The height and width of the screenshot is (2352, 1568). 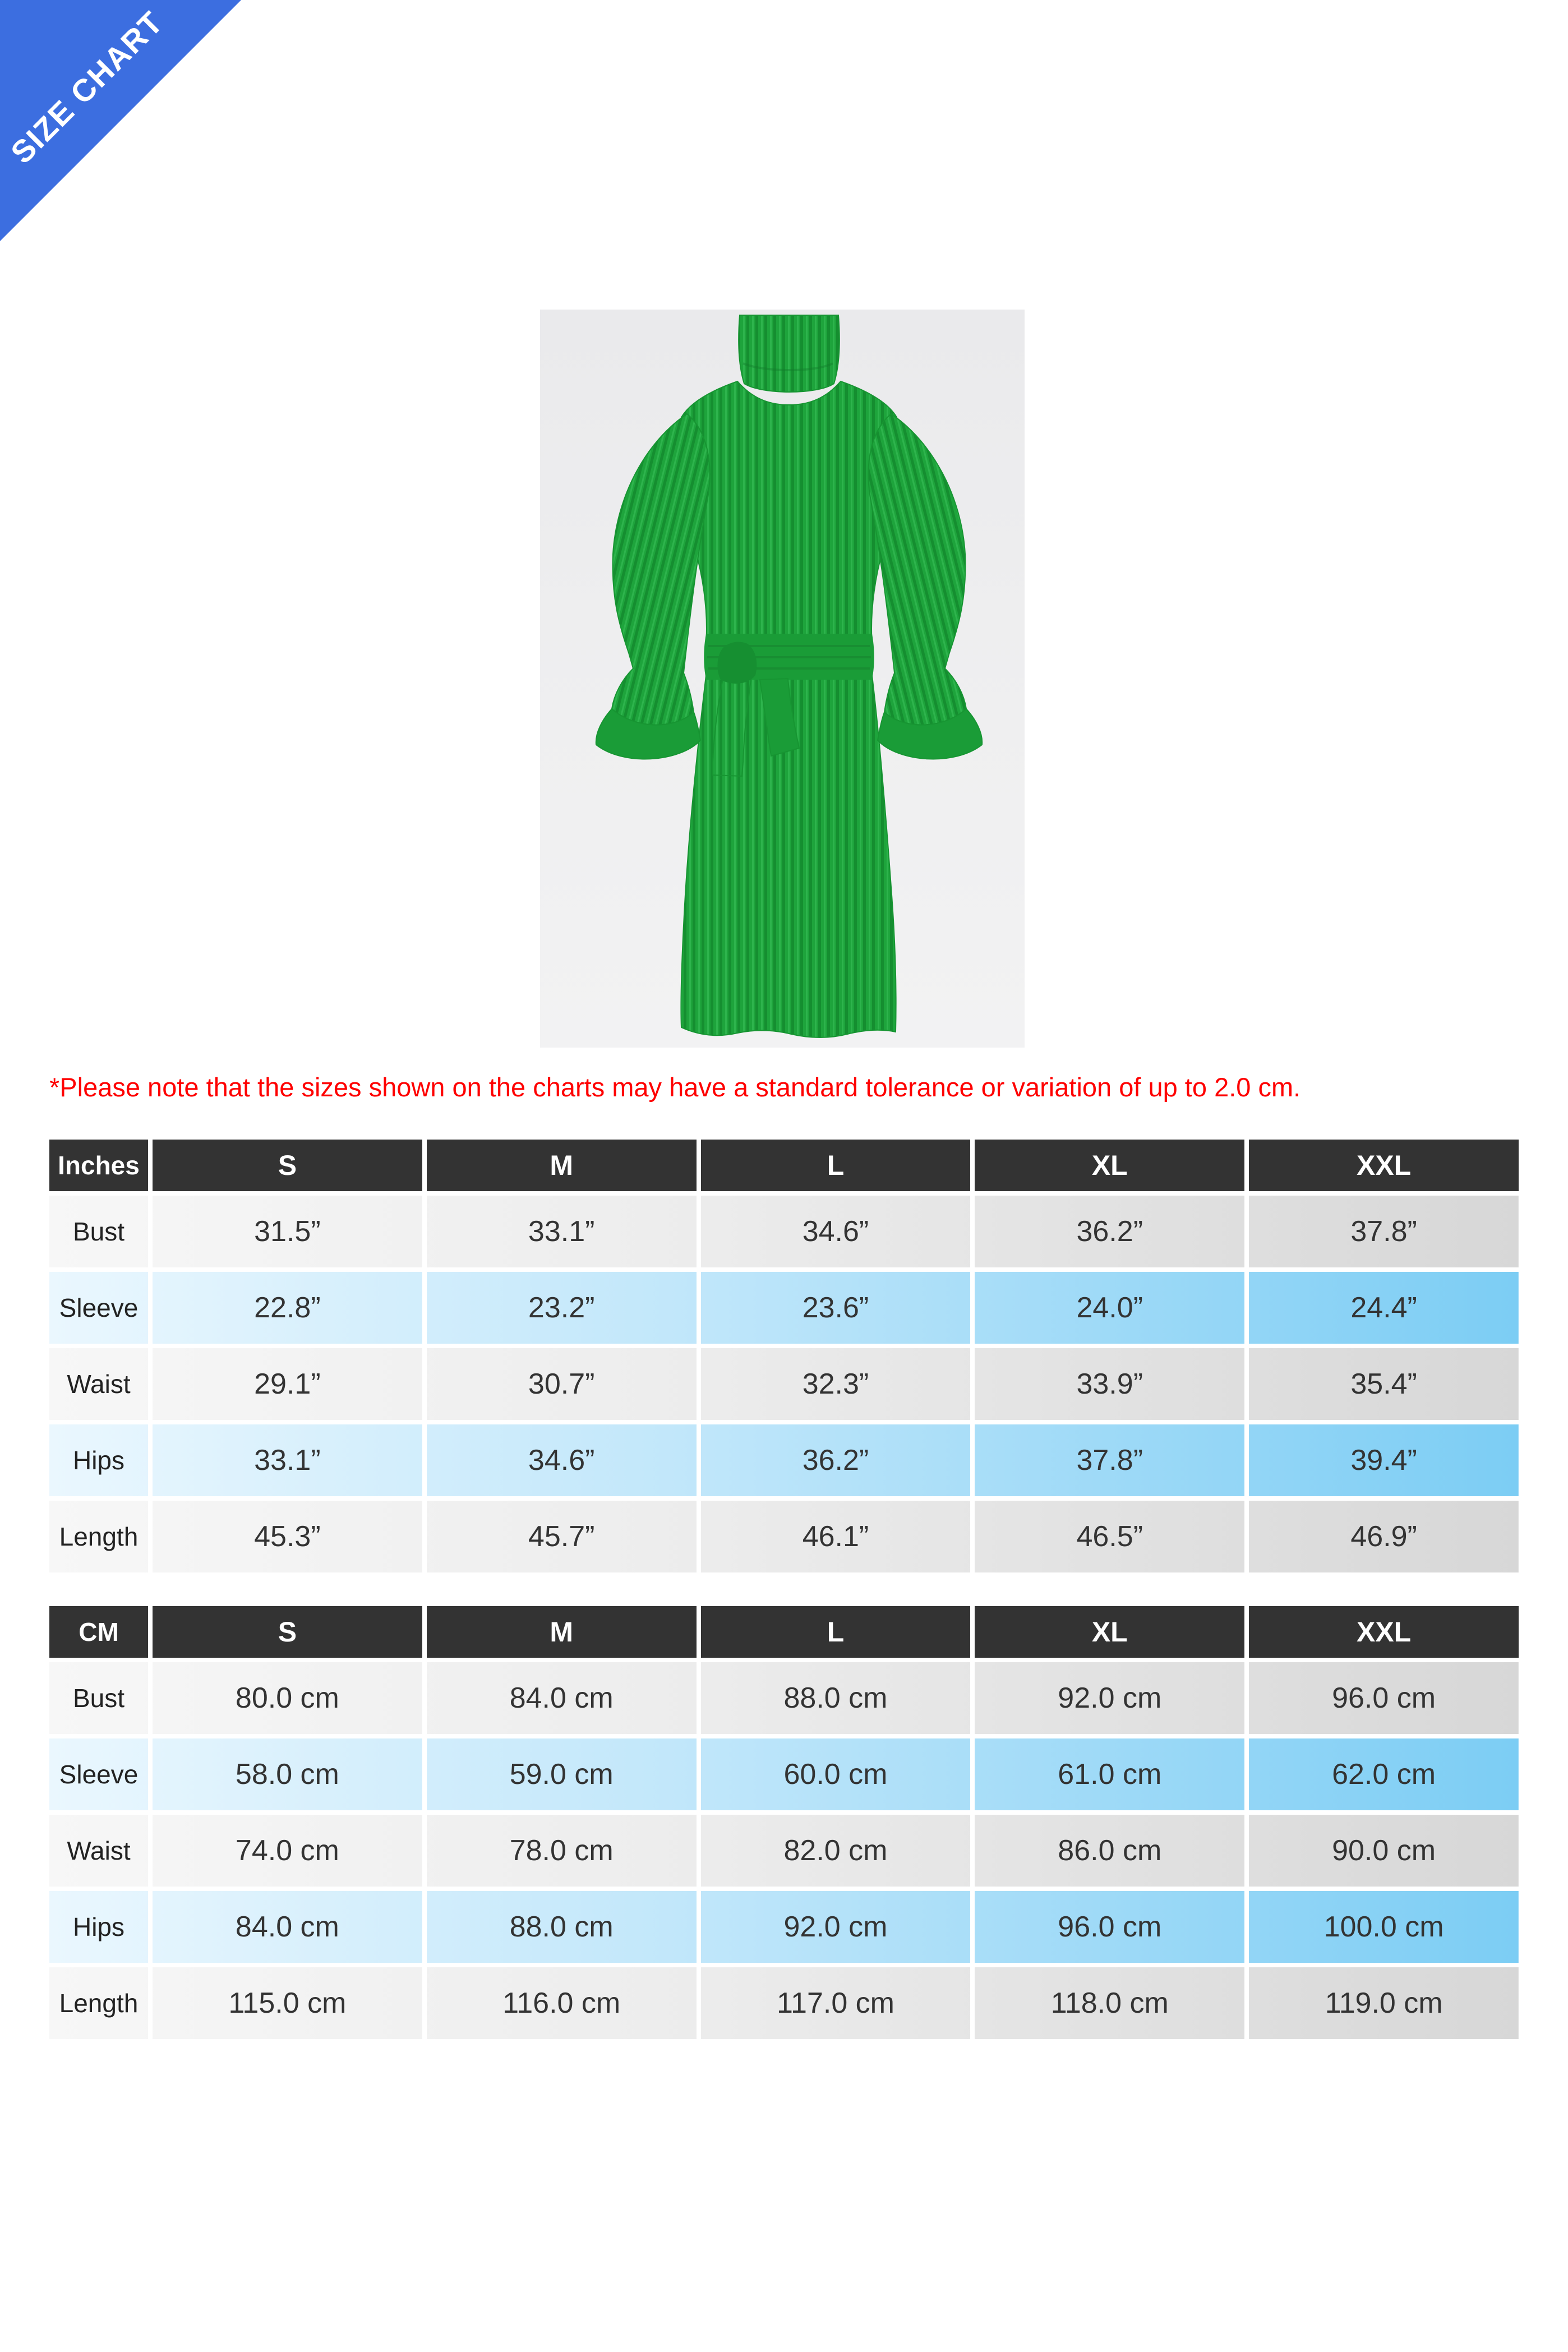 I want to click on size-cell: 80.0 cm, so click(x=287, y=1698).